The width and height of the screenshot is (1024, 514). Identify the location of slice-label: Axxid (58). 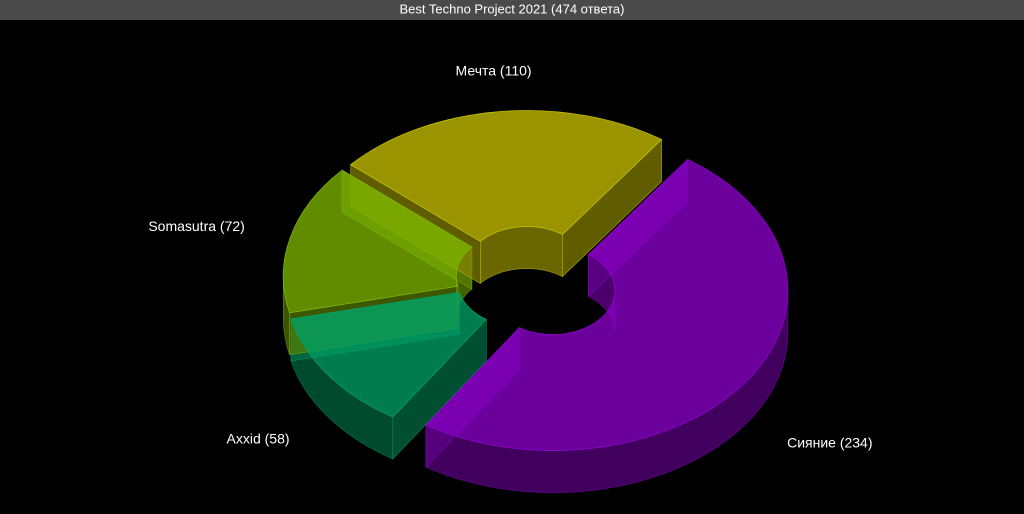
(258, 438).